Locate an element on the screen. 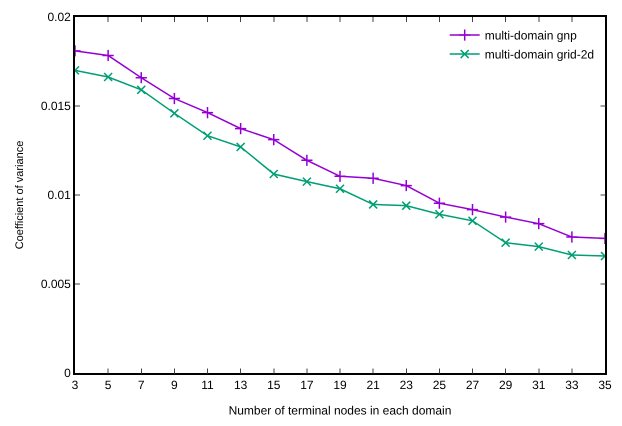  y-tick-label: 0.02 is located at coordinates (59, 17).